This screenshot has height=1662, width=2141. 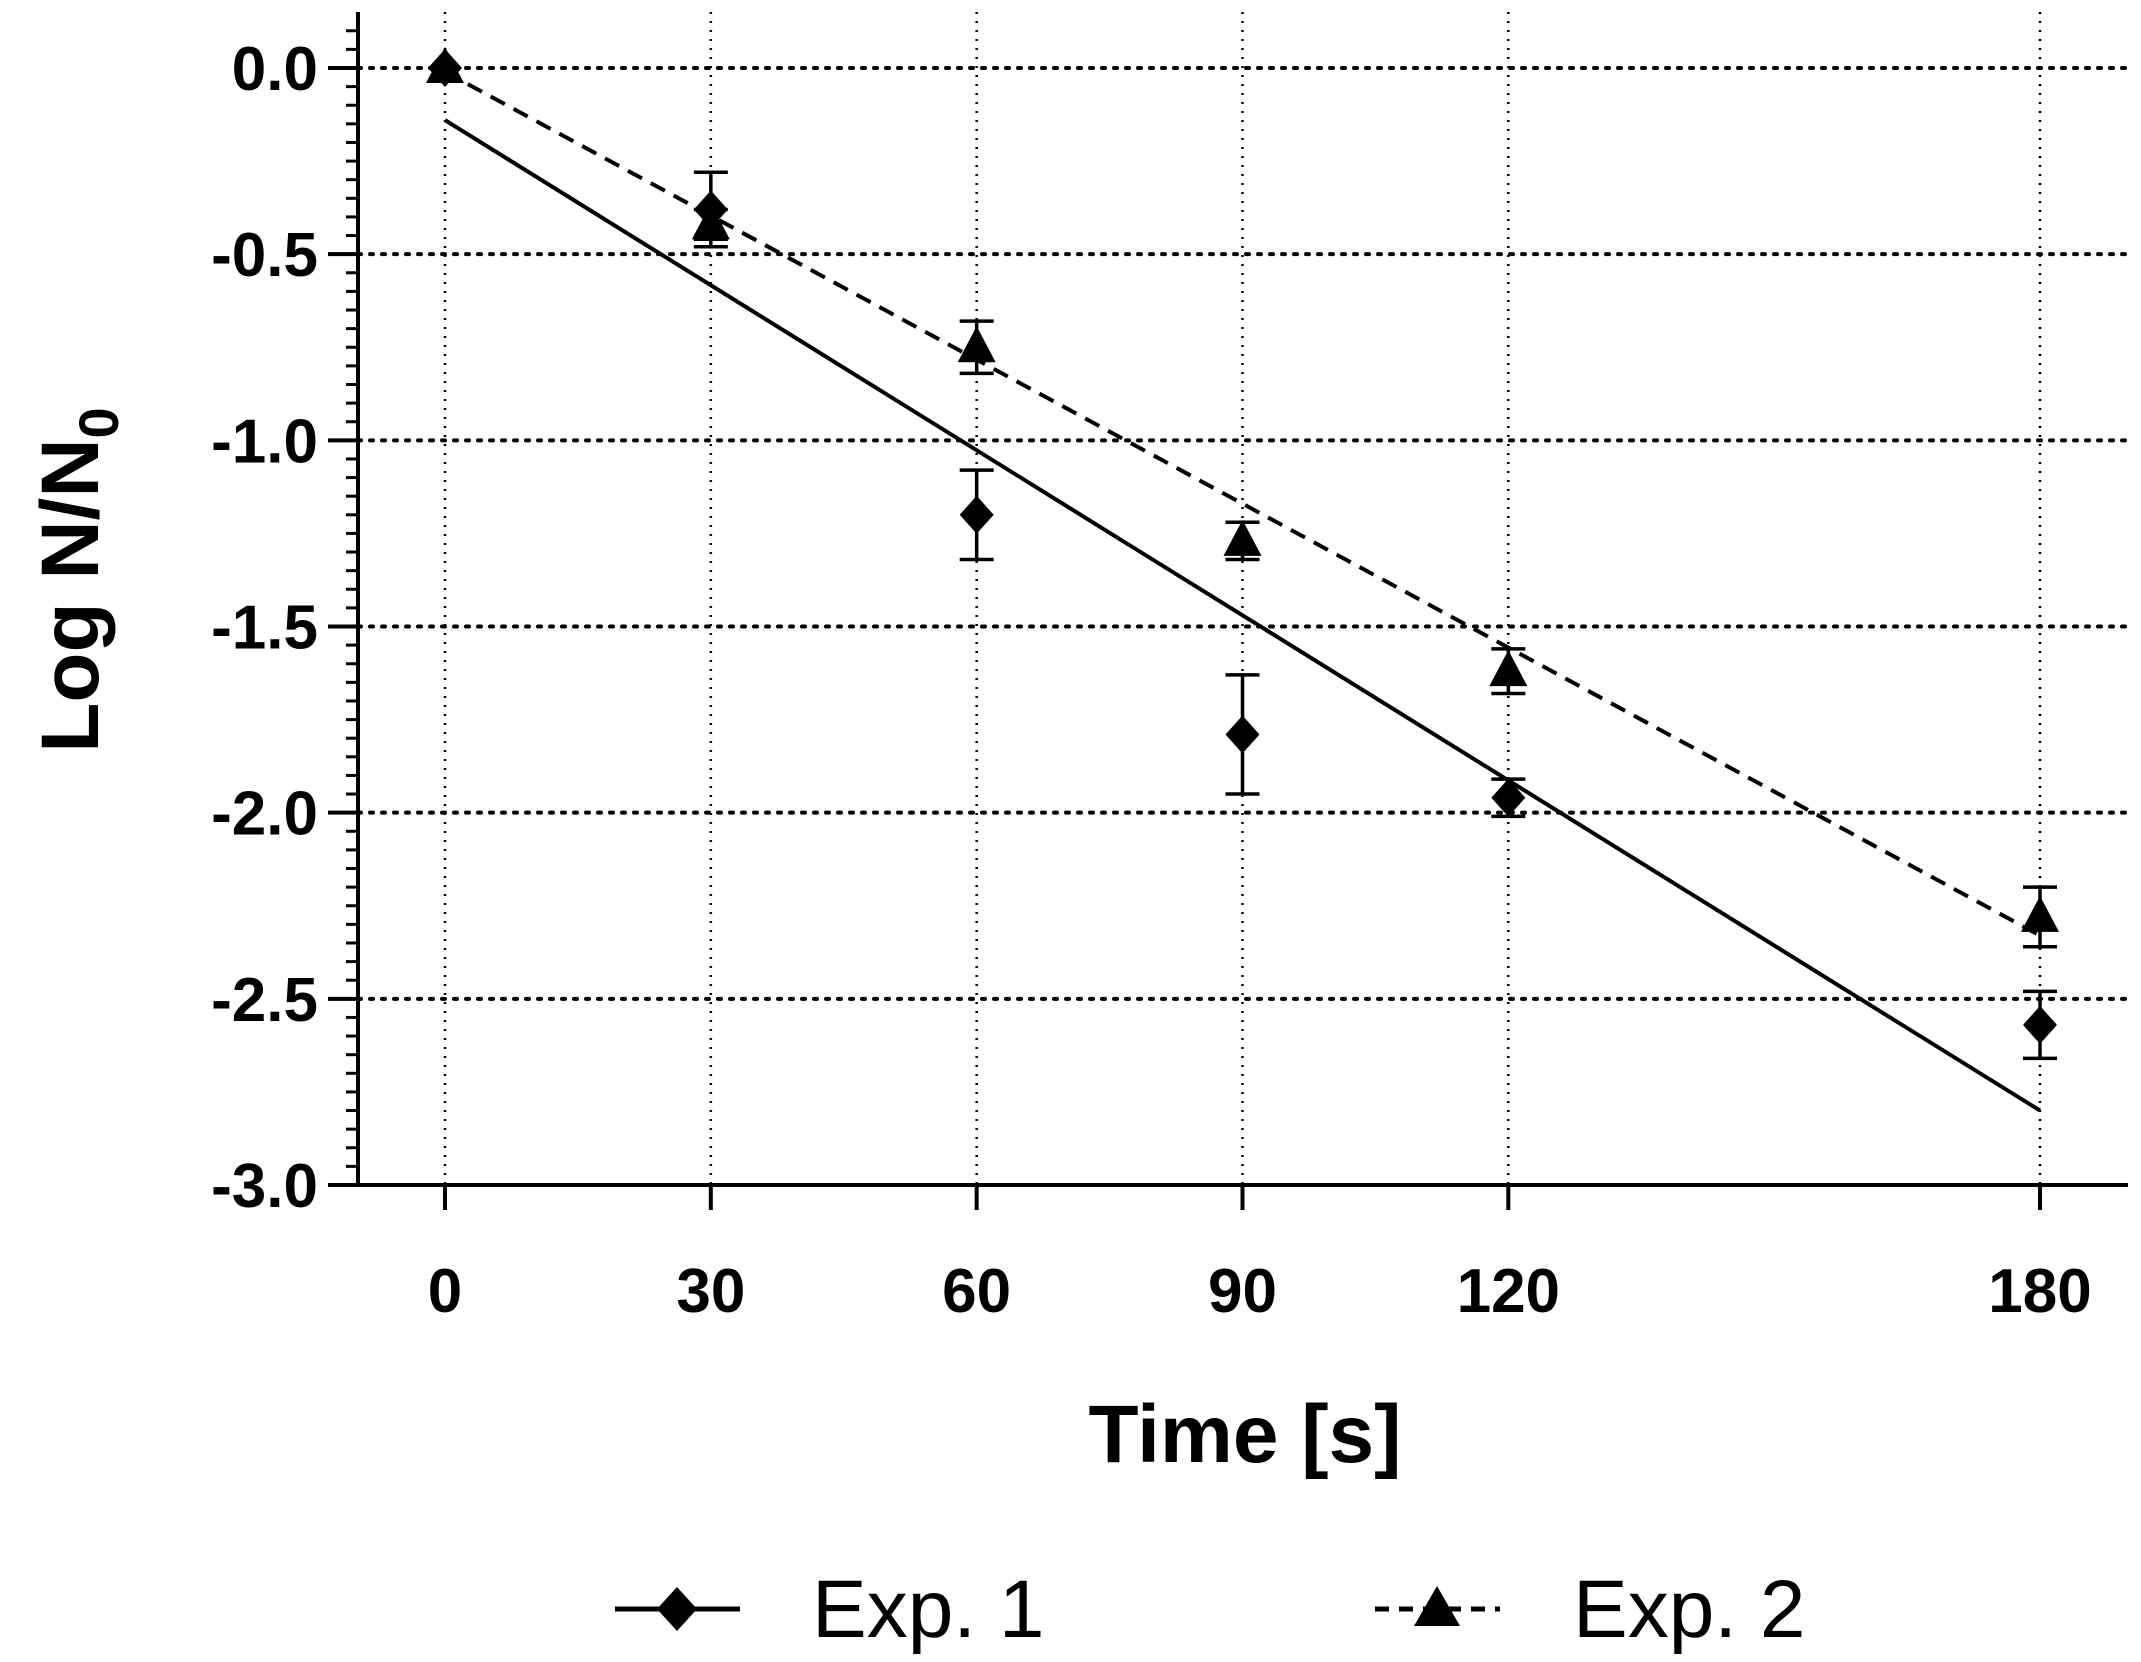 I want to click on legend-item-exp2: Exp. 2, so click(x=1590, y=1609).